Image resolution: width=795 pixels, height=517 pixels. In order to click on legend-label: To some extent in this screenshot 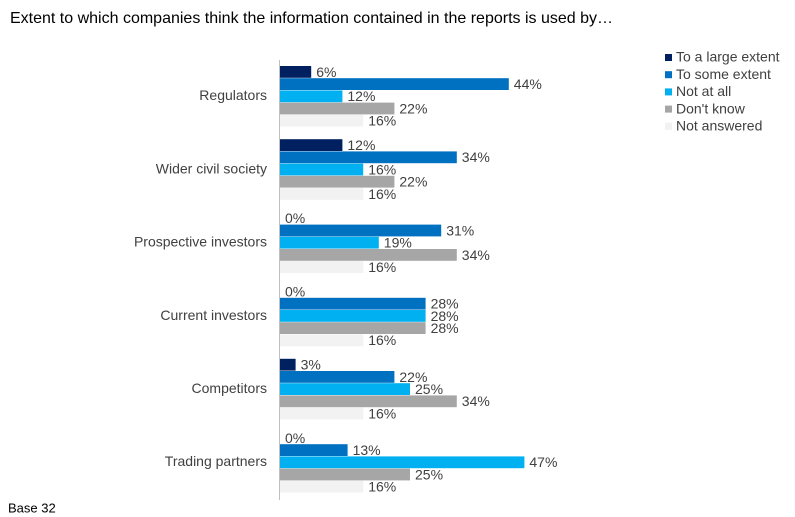, I will do `click(723, 74)`.